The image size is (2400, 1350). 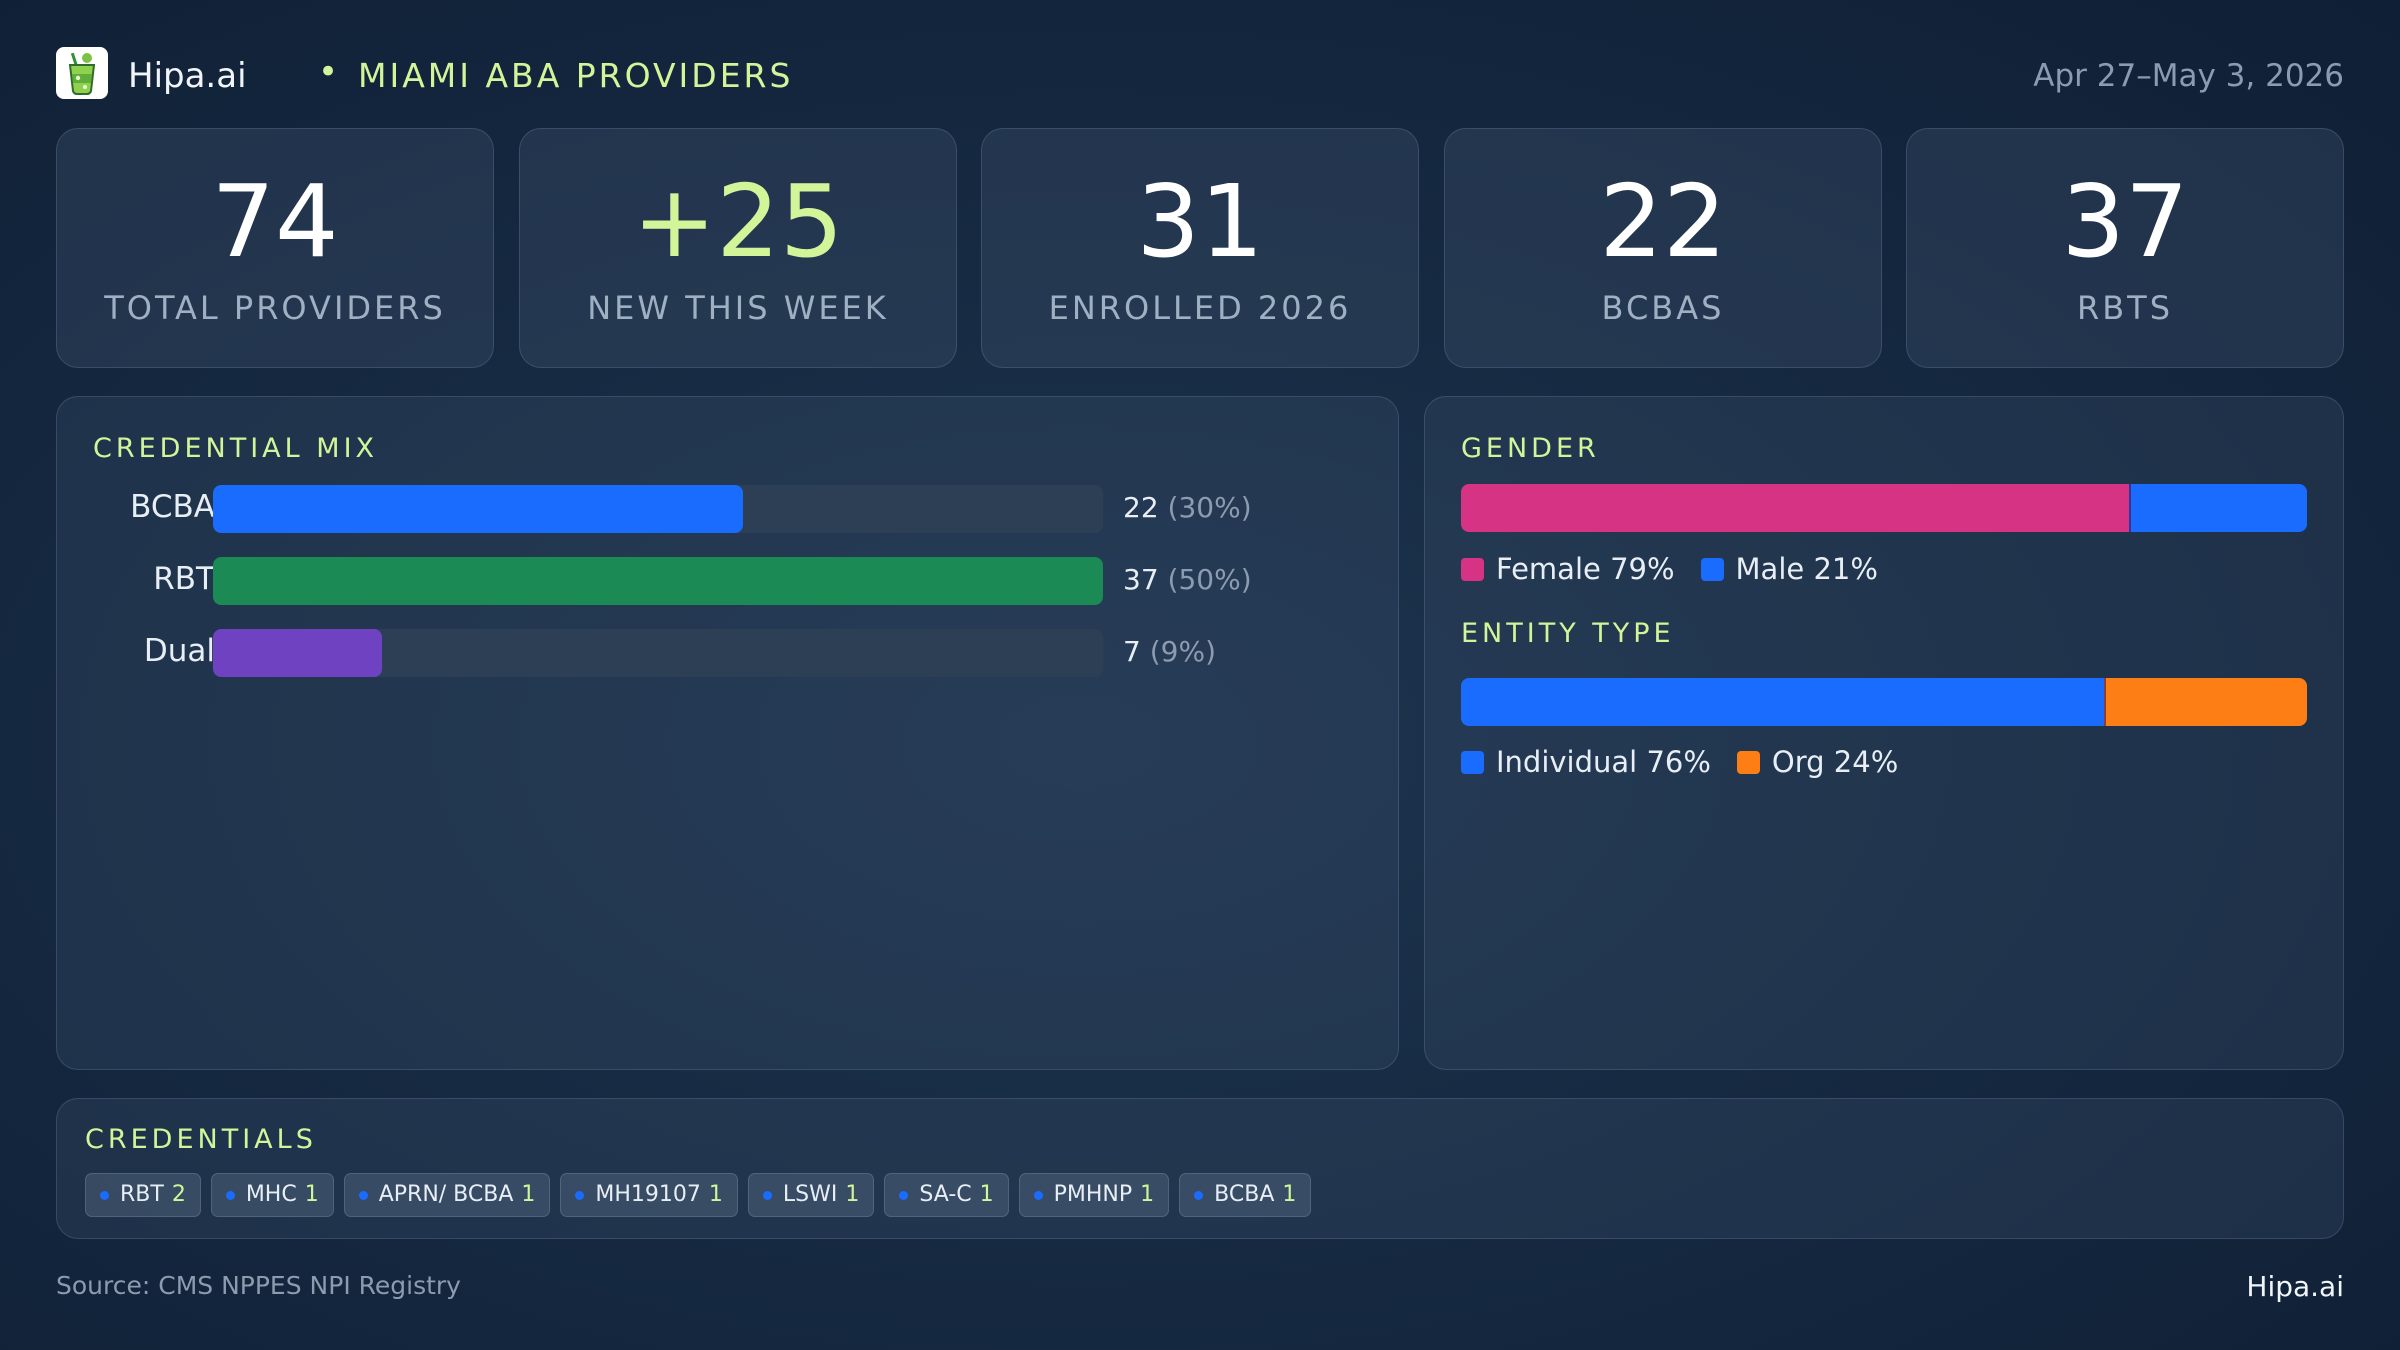 I want to click on stat-label: BCBAS, so click(x=1663, y=308).